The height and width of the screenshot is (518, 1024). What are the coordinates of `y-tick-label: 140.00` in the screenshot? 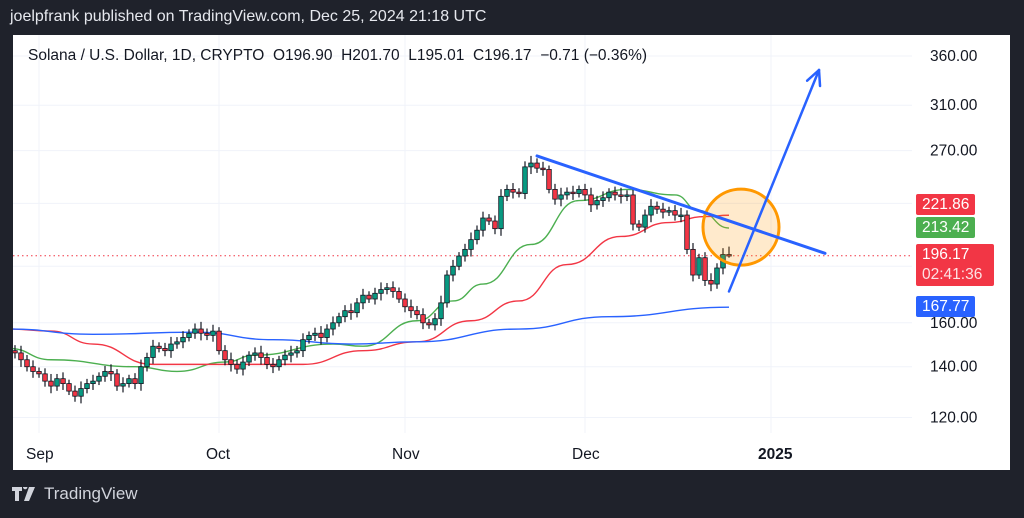 It's located at (954, 367).